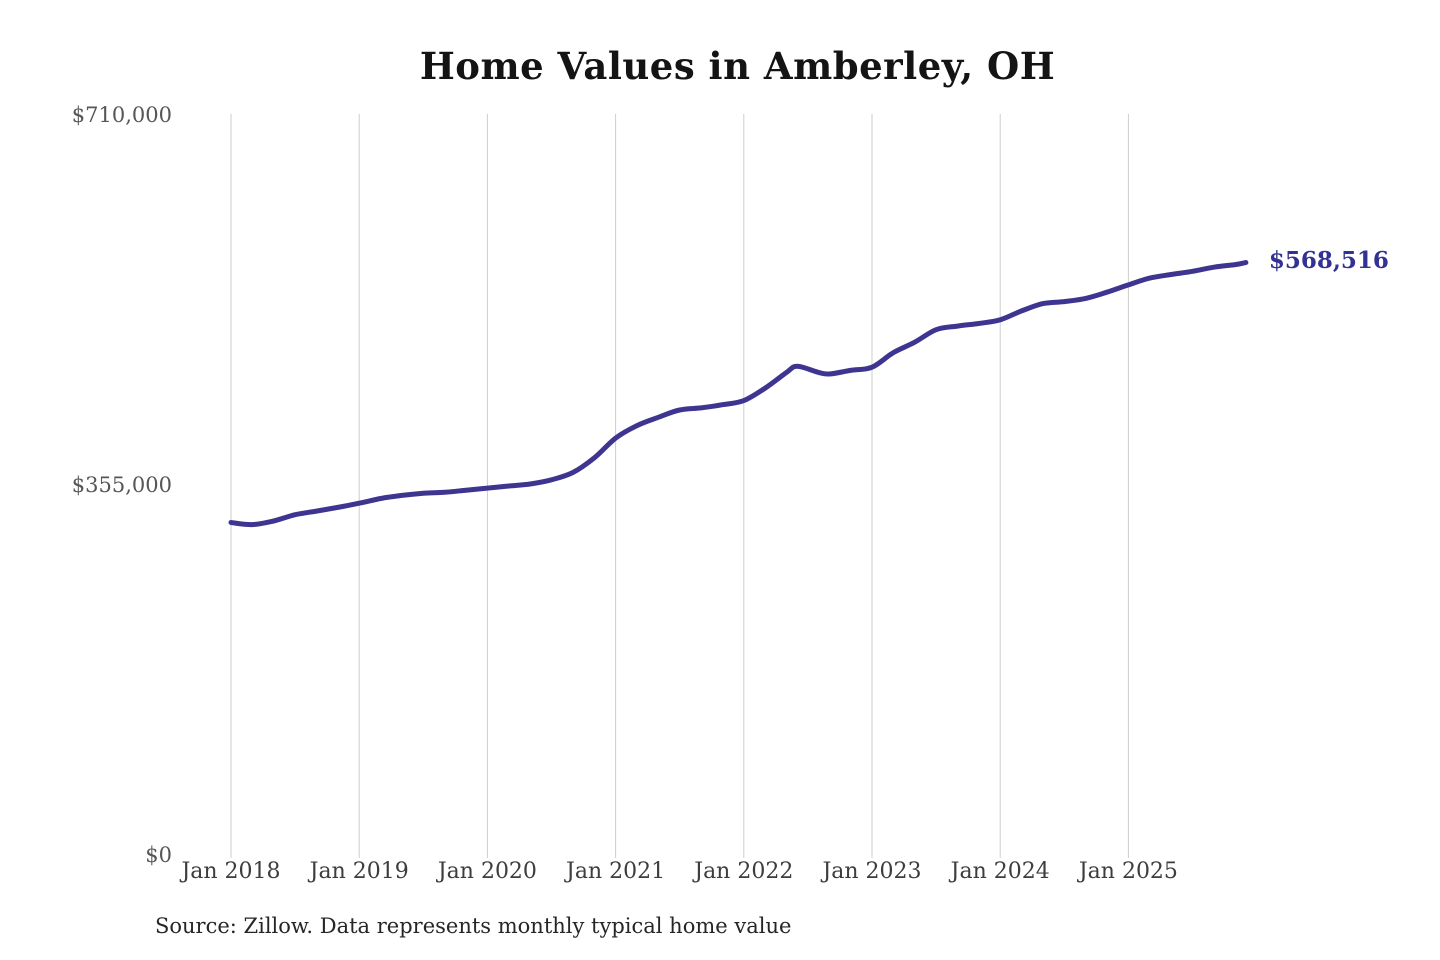 Image resolution: width=1440 pixels, height=960 pixels. I want to click on x-axis-tick-label: Jan 2022, so click(744, 871).